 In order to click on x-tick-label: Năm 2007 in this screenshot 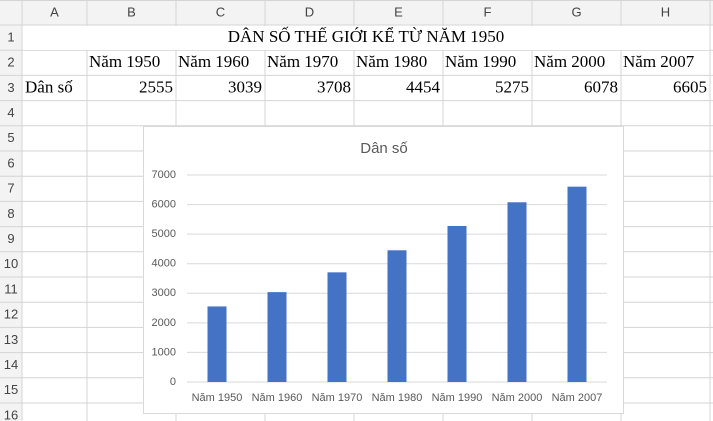, I will do `click(577, 398)`.